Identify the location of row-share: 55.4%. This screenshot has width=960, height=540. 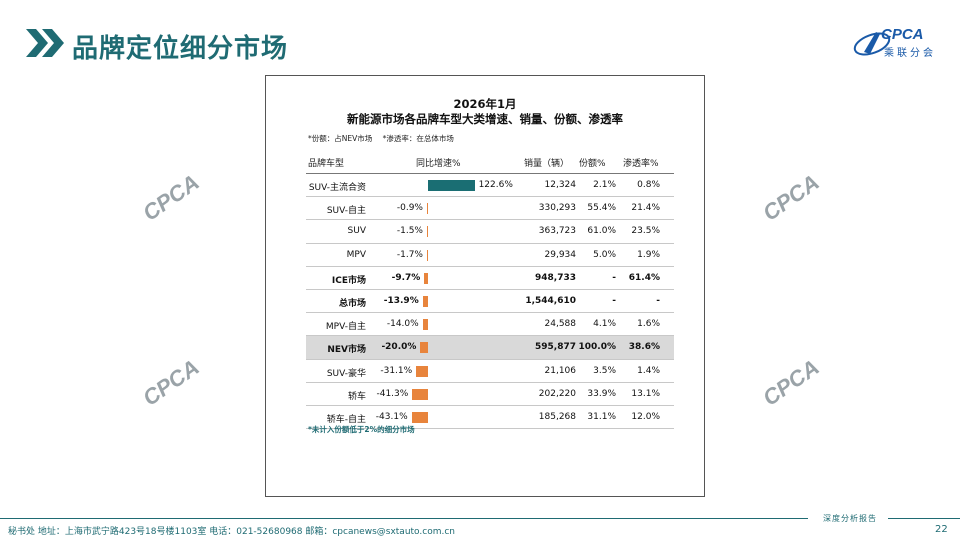
(601, 208).